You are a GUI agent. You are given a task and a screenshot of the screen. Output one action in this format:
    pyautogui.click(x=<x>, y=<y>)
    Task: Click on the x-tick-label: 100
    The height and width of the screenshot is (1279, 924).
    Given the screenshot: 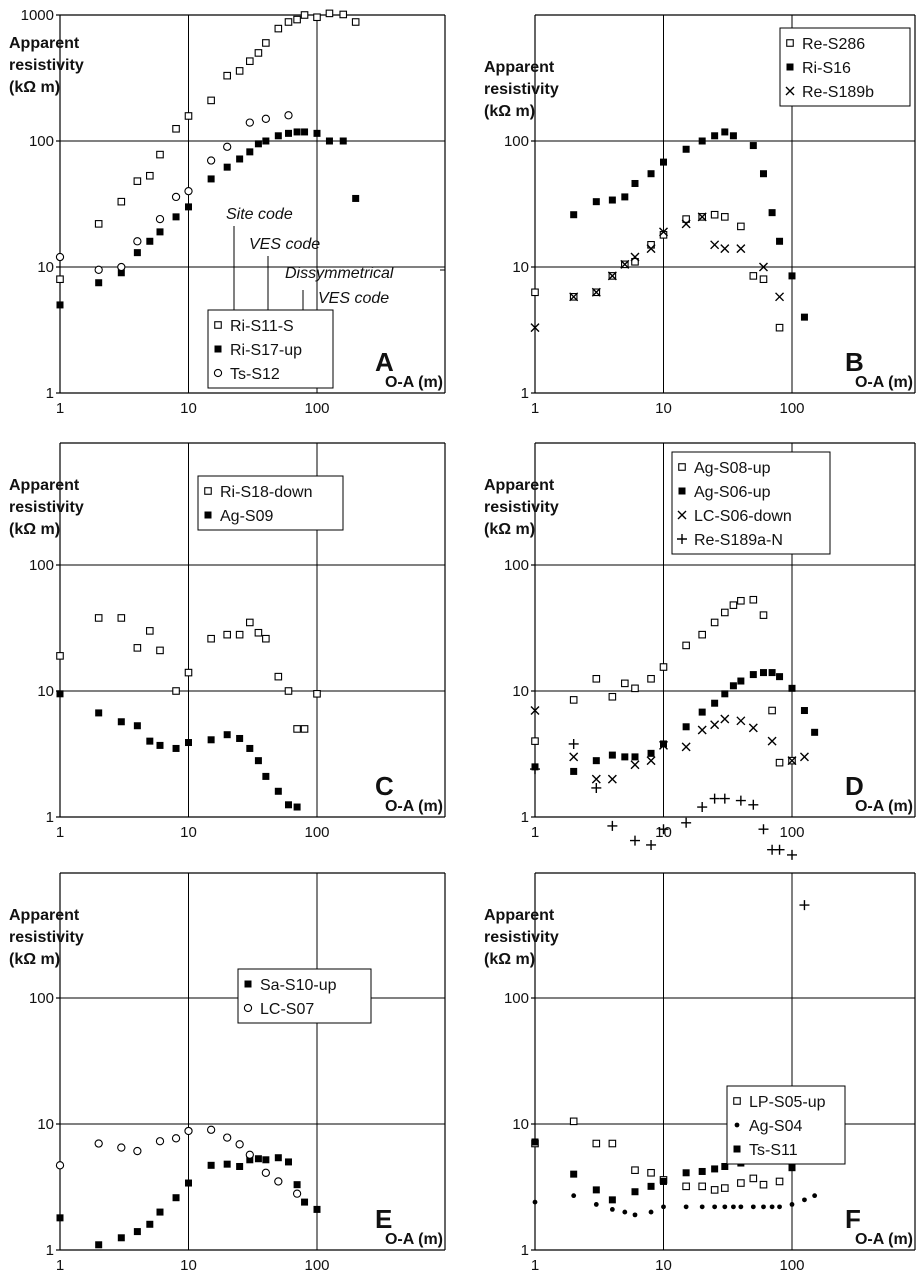 What is the action you would take?
    pyautogui.click(x=316, y=832)
    